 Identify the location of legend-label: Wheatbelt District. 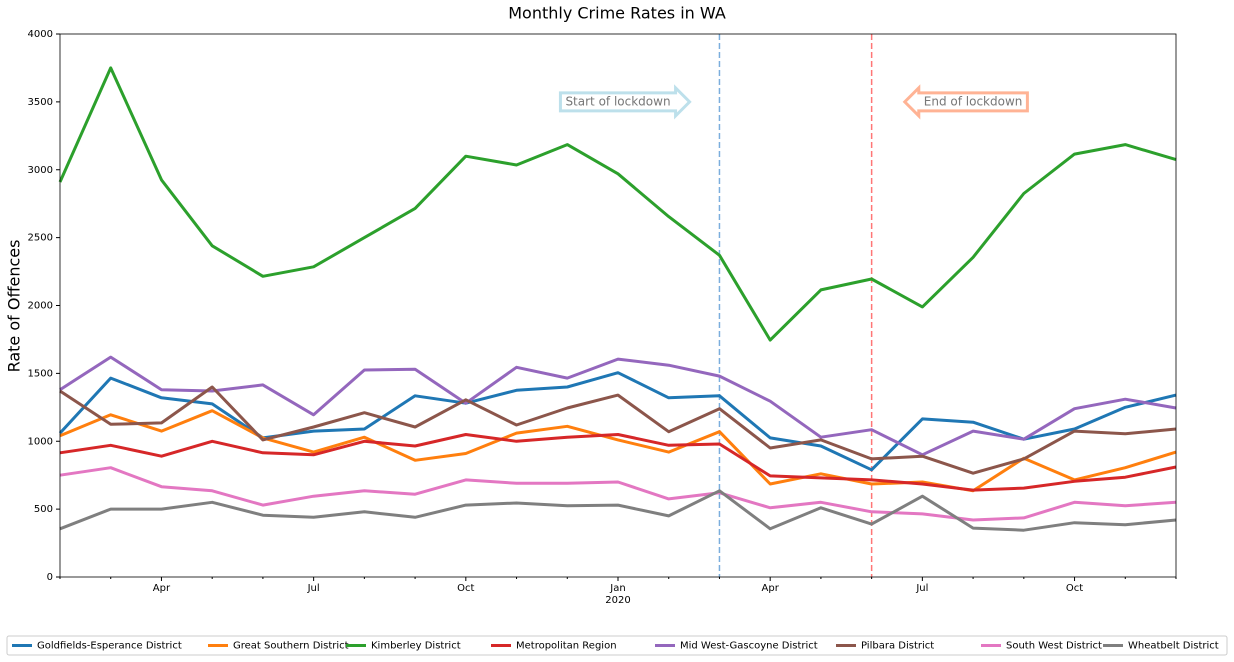
(1173, 646).